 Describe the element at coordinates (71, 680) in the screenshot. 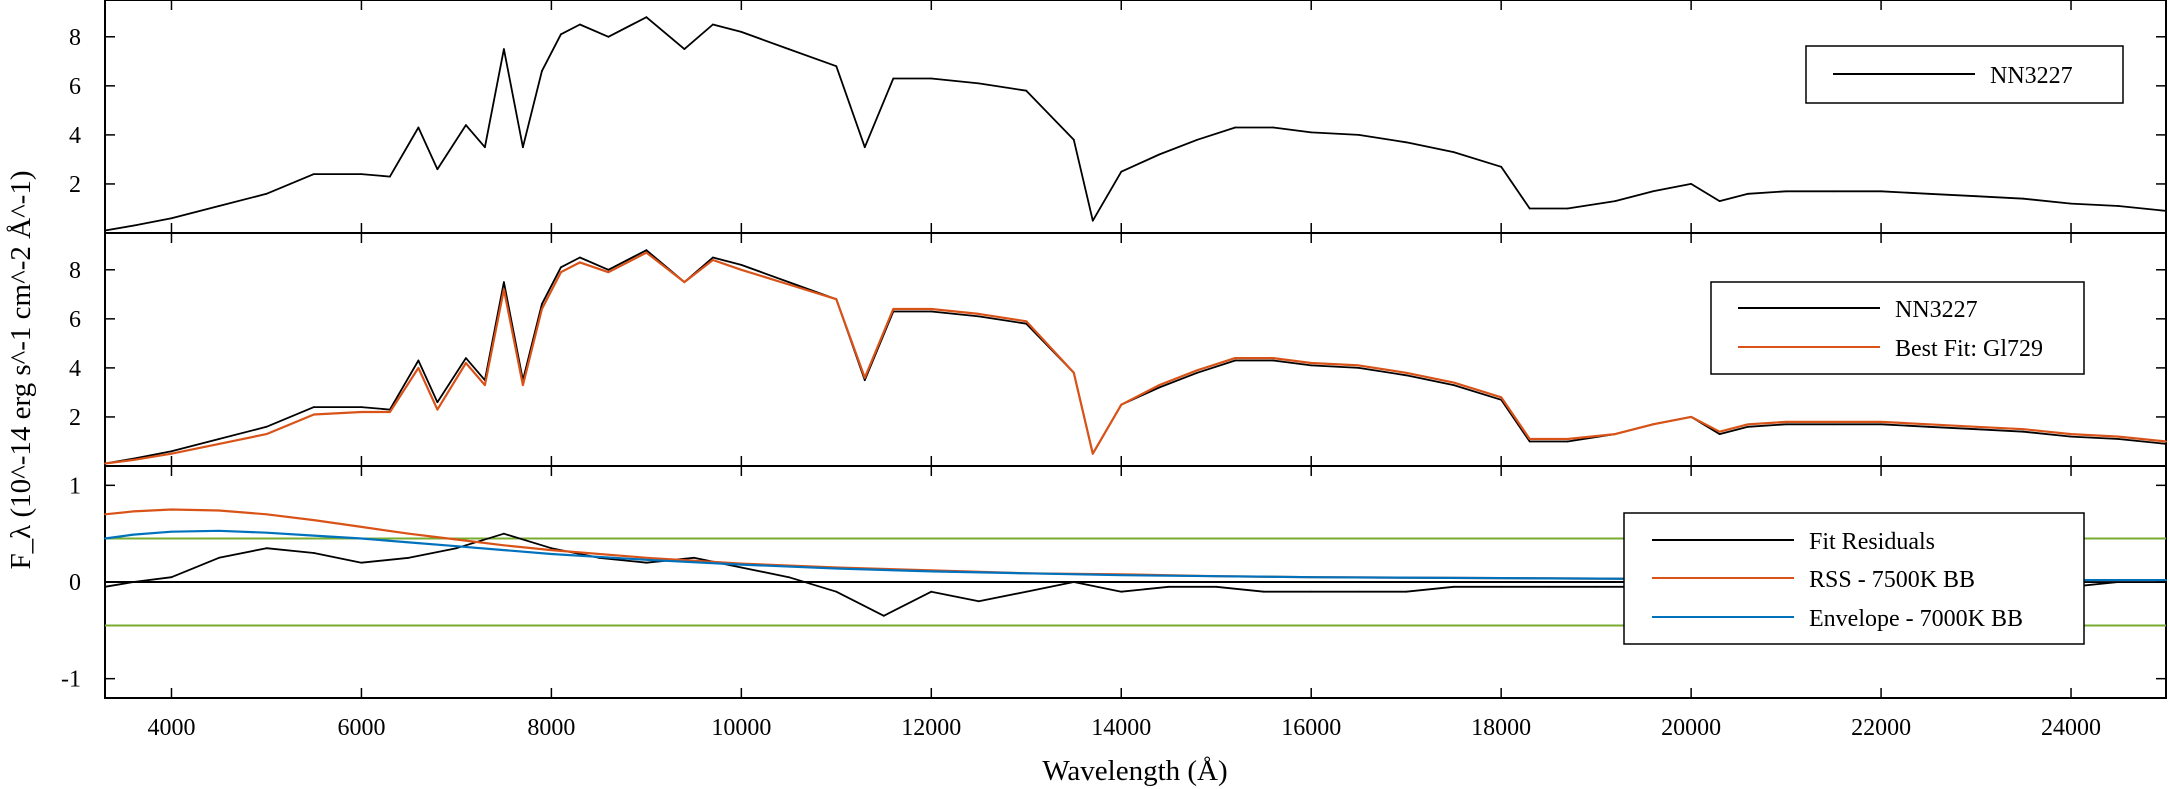

I see `ytick-label: -1` at that location.